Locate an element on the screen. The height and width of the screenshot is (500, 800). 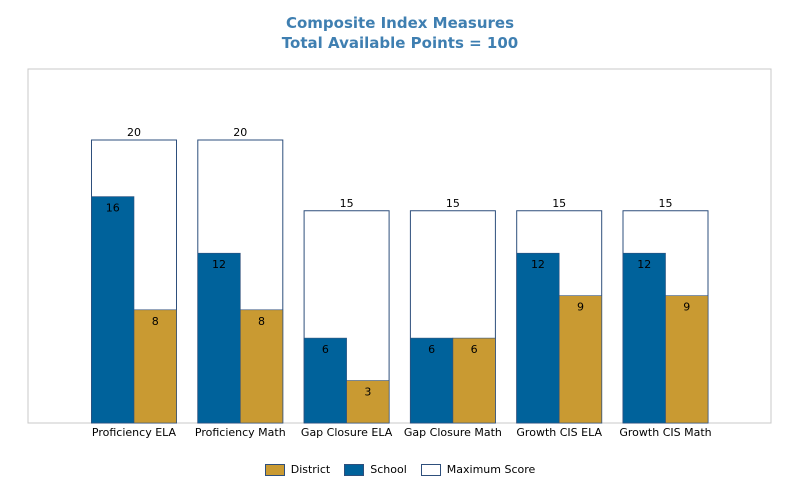
legend-label: District is located at coordinates (310, 469).